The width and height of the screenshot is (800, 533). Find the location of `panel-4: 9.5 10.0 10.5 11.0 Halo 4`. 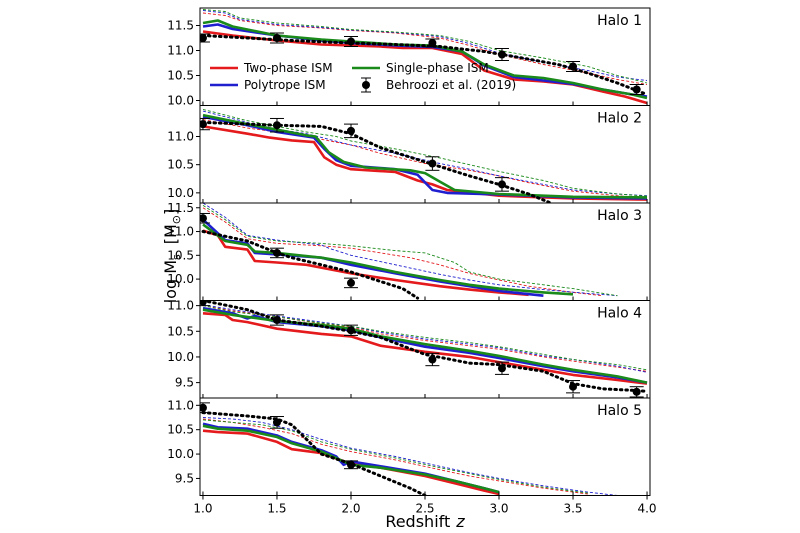

panel-4: 9.5 10.0 10.5 11.0 Halo 4 is located at coordinates (409, 349).